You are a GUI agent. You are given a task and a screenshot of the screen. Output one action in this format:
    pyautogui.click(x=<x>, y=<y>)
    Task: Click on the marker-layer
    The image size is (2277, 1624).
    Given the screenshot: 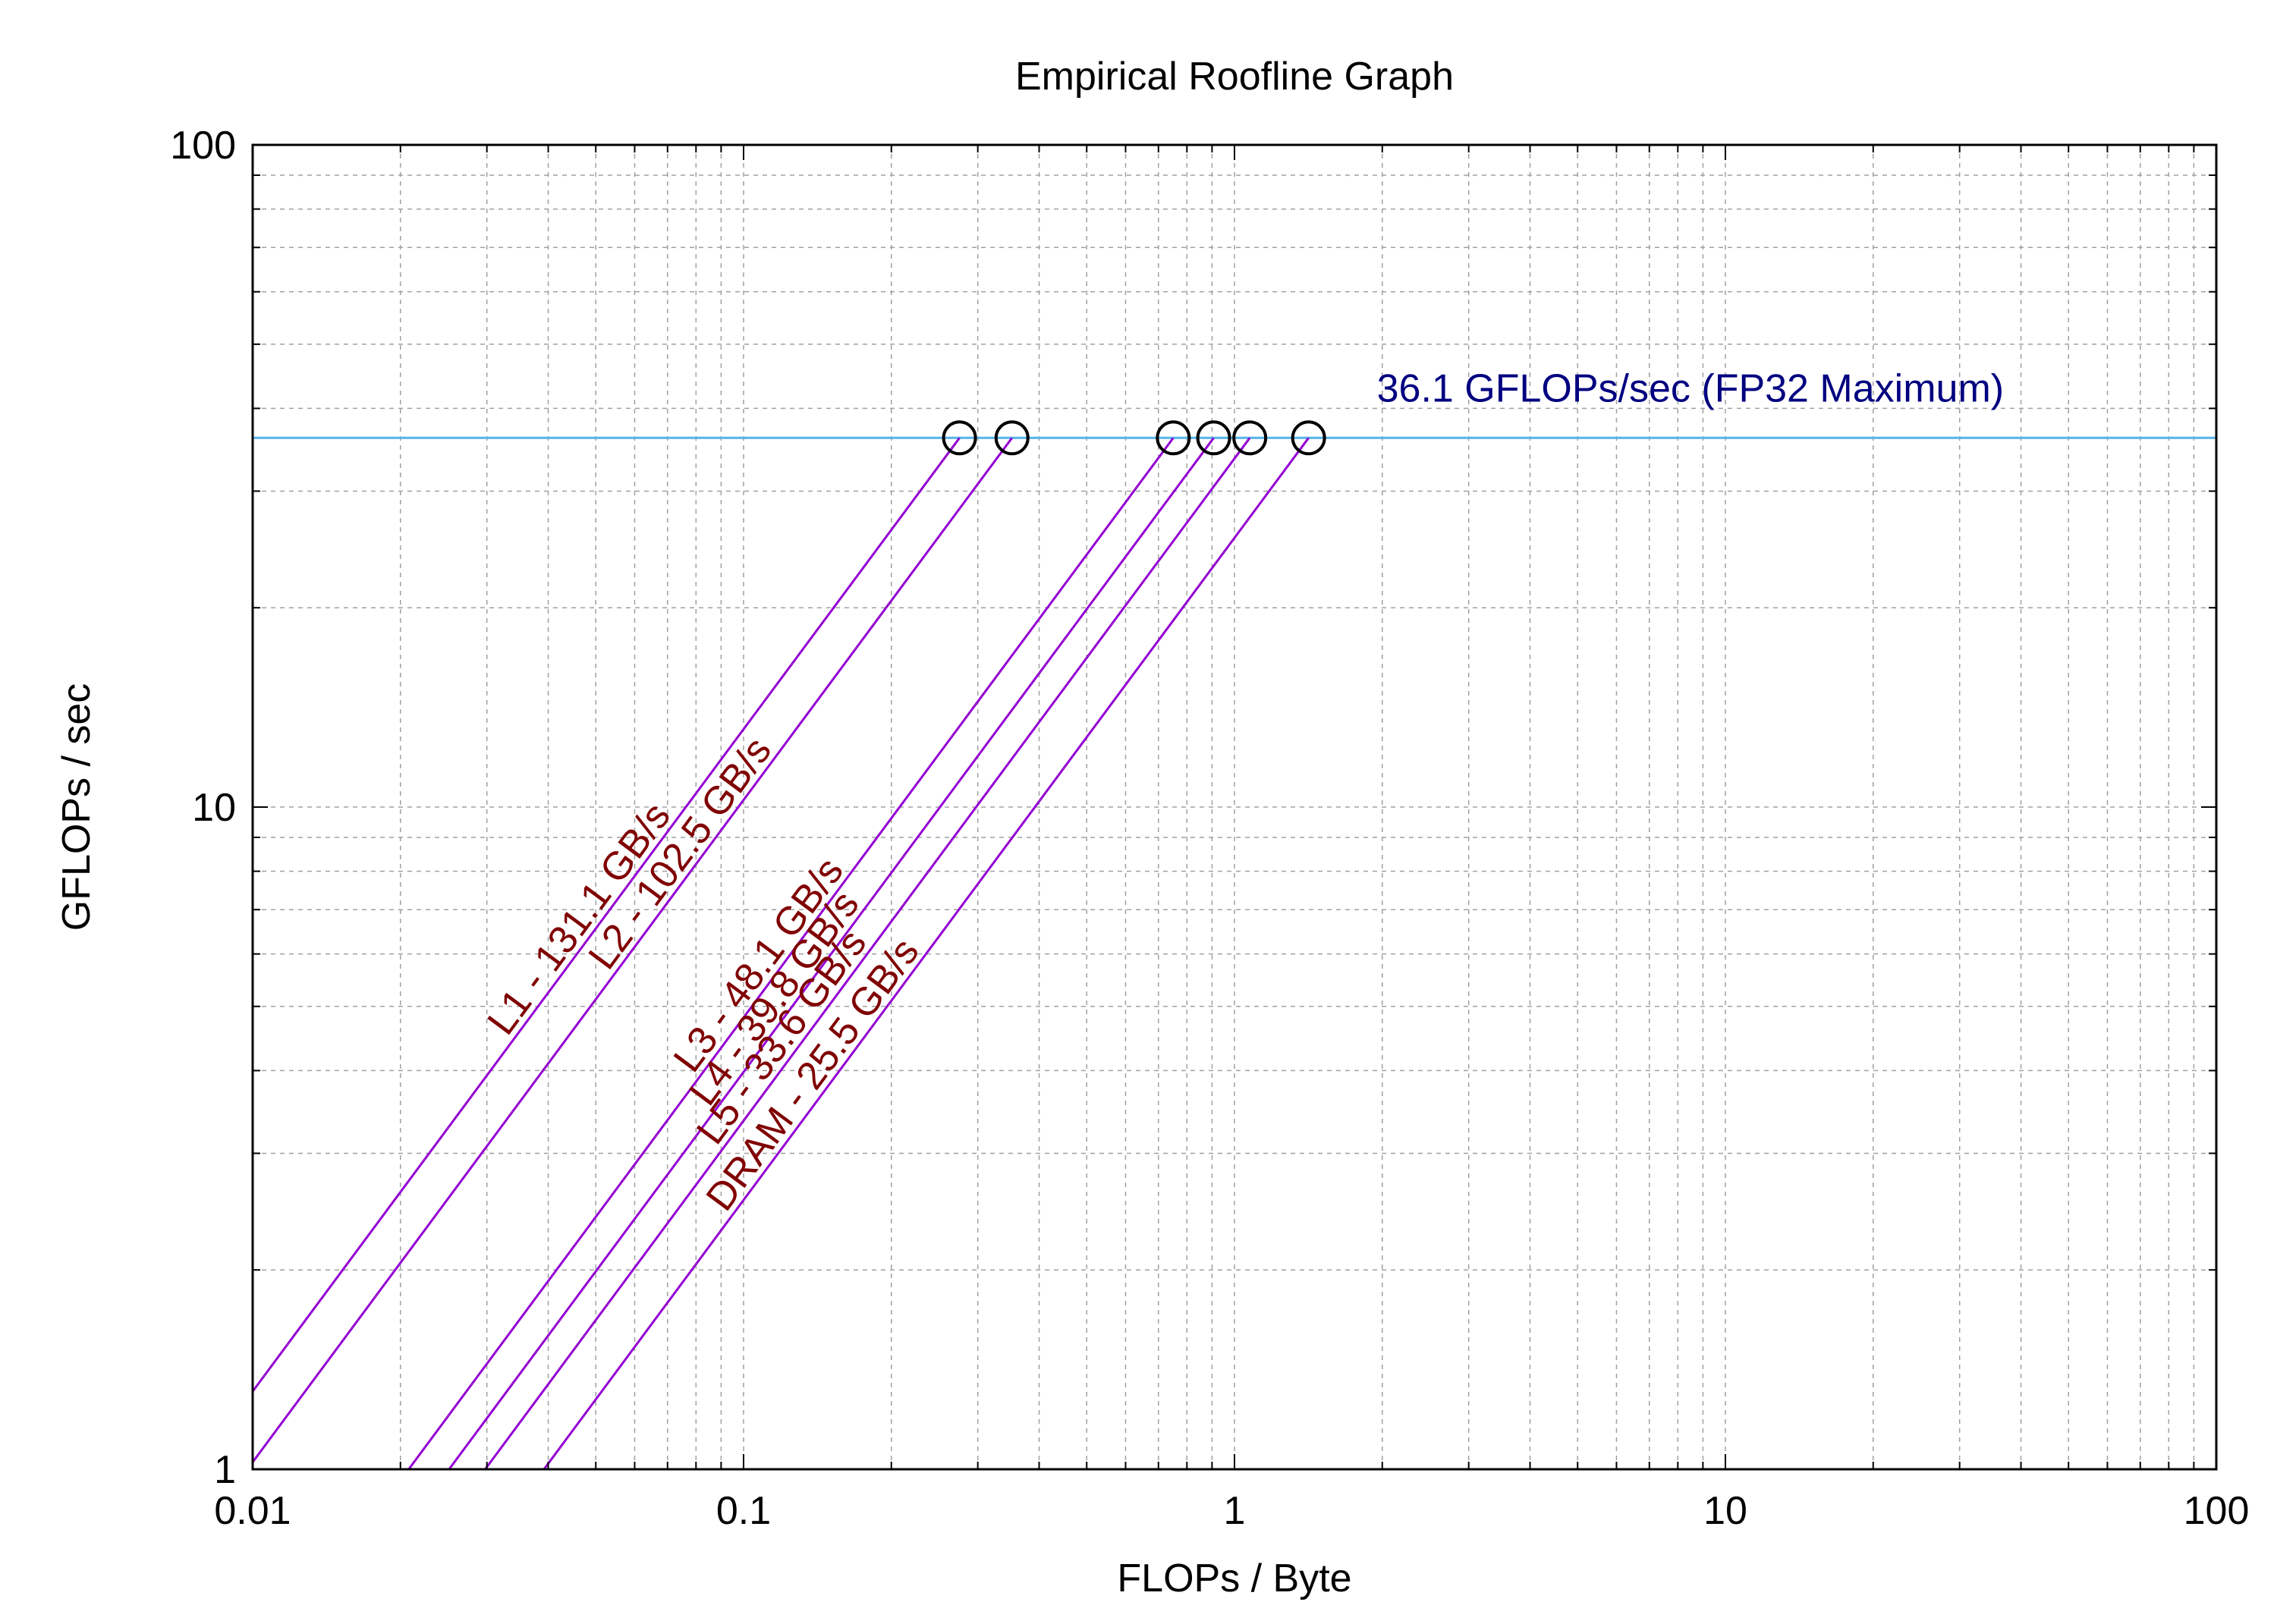 What is the action you would take?
    pyautogui.click(x=1134, y=438)
    